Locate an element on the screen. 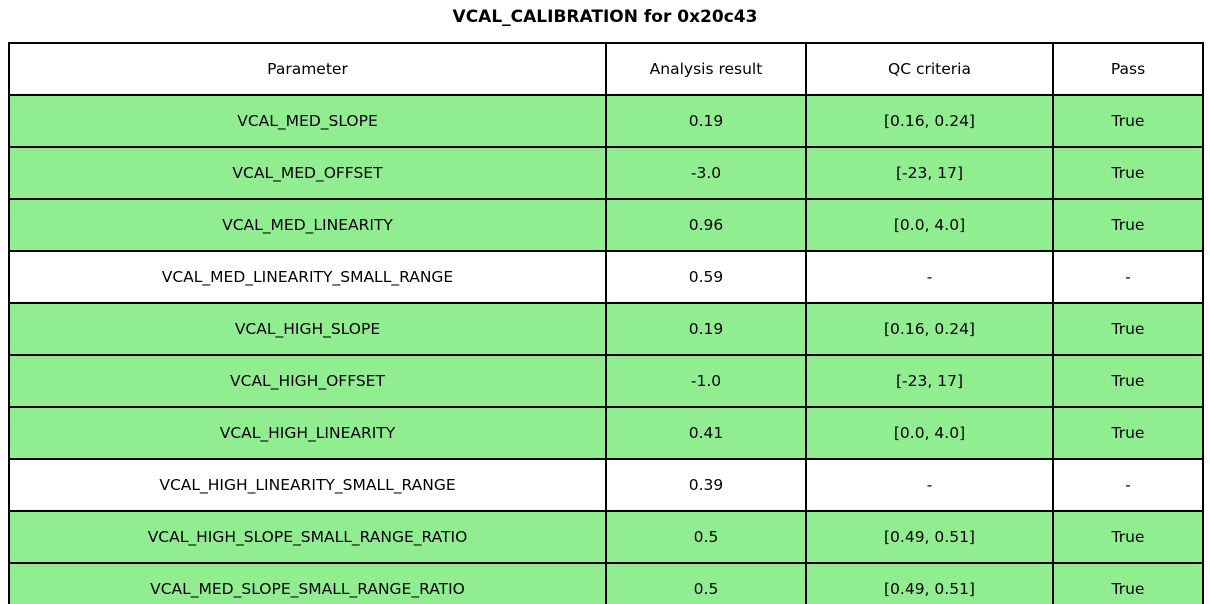  column-header-analysis-result: Analysis result is located at coordinates (706, 69).